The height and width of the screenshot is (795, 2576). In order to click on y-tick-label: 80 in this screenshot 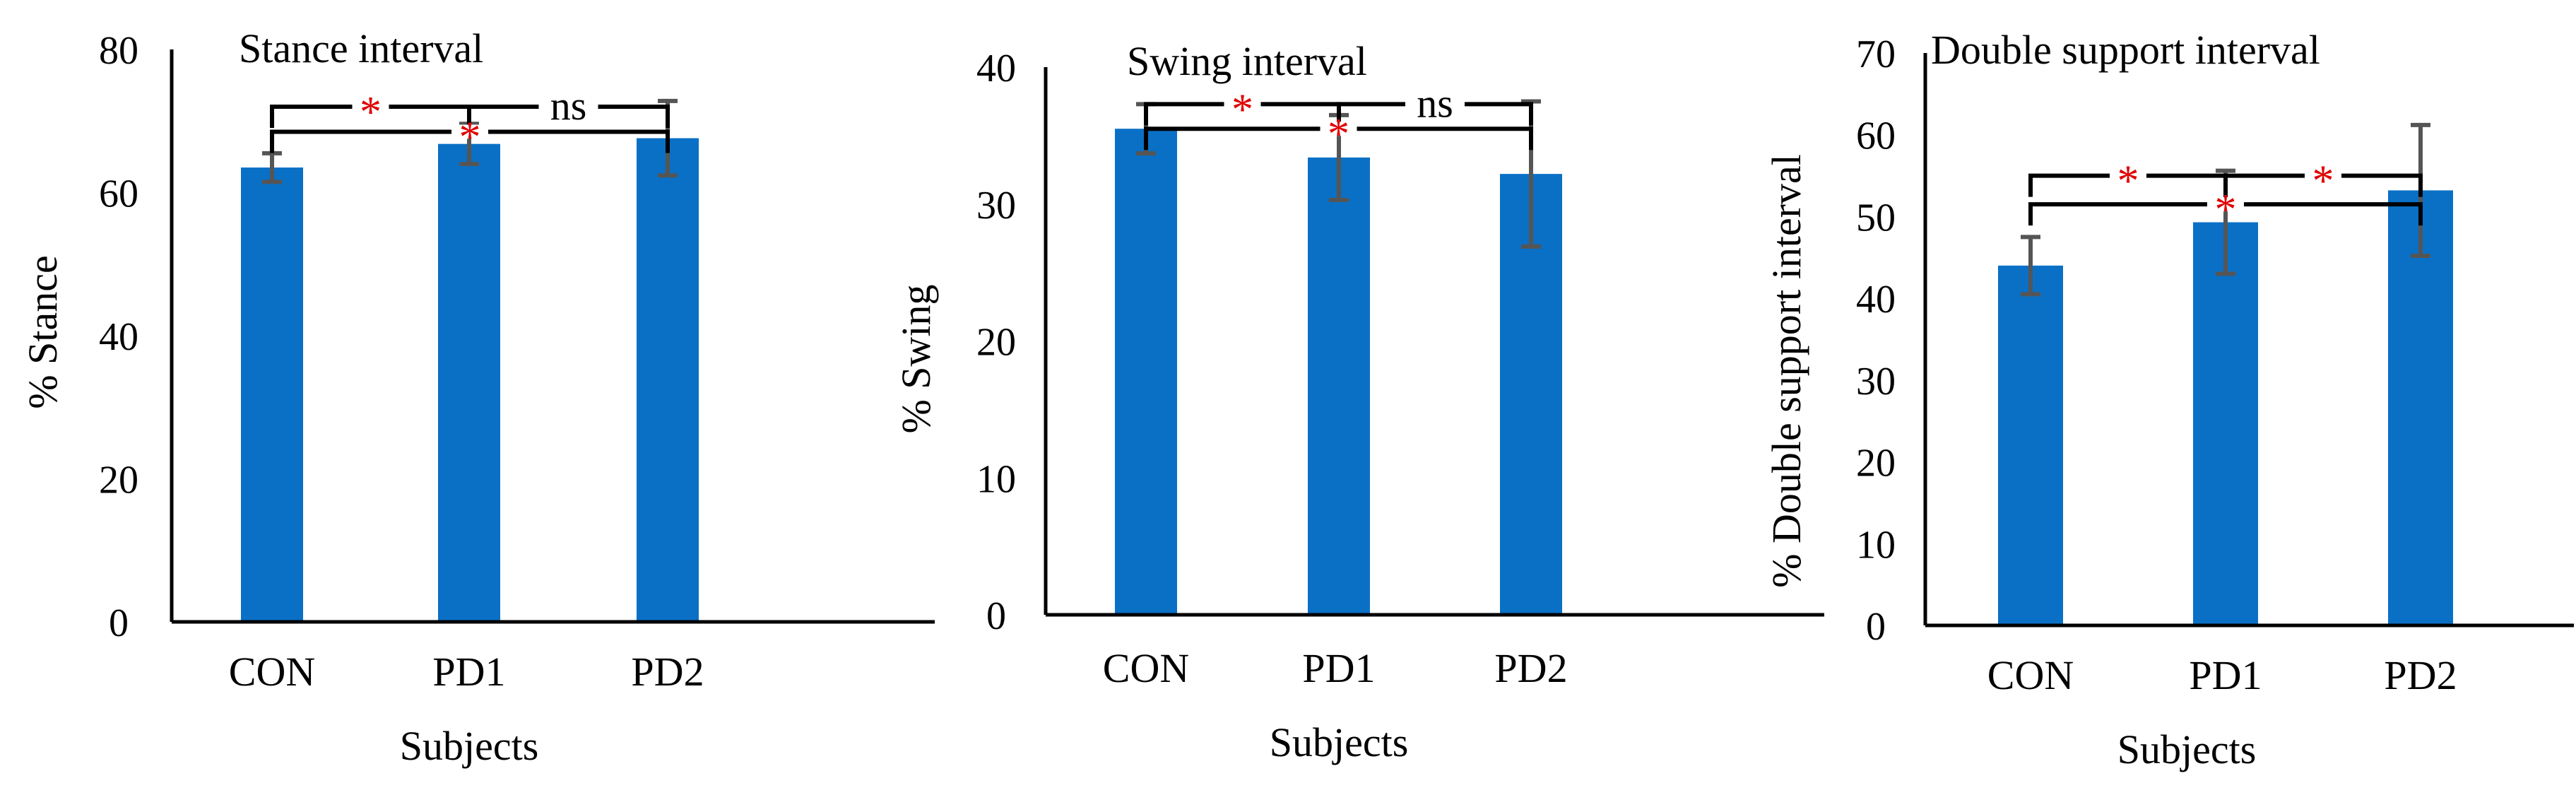, I will do `click(118, 51)`.